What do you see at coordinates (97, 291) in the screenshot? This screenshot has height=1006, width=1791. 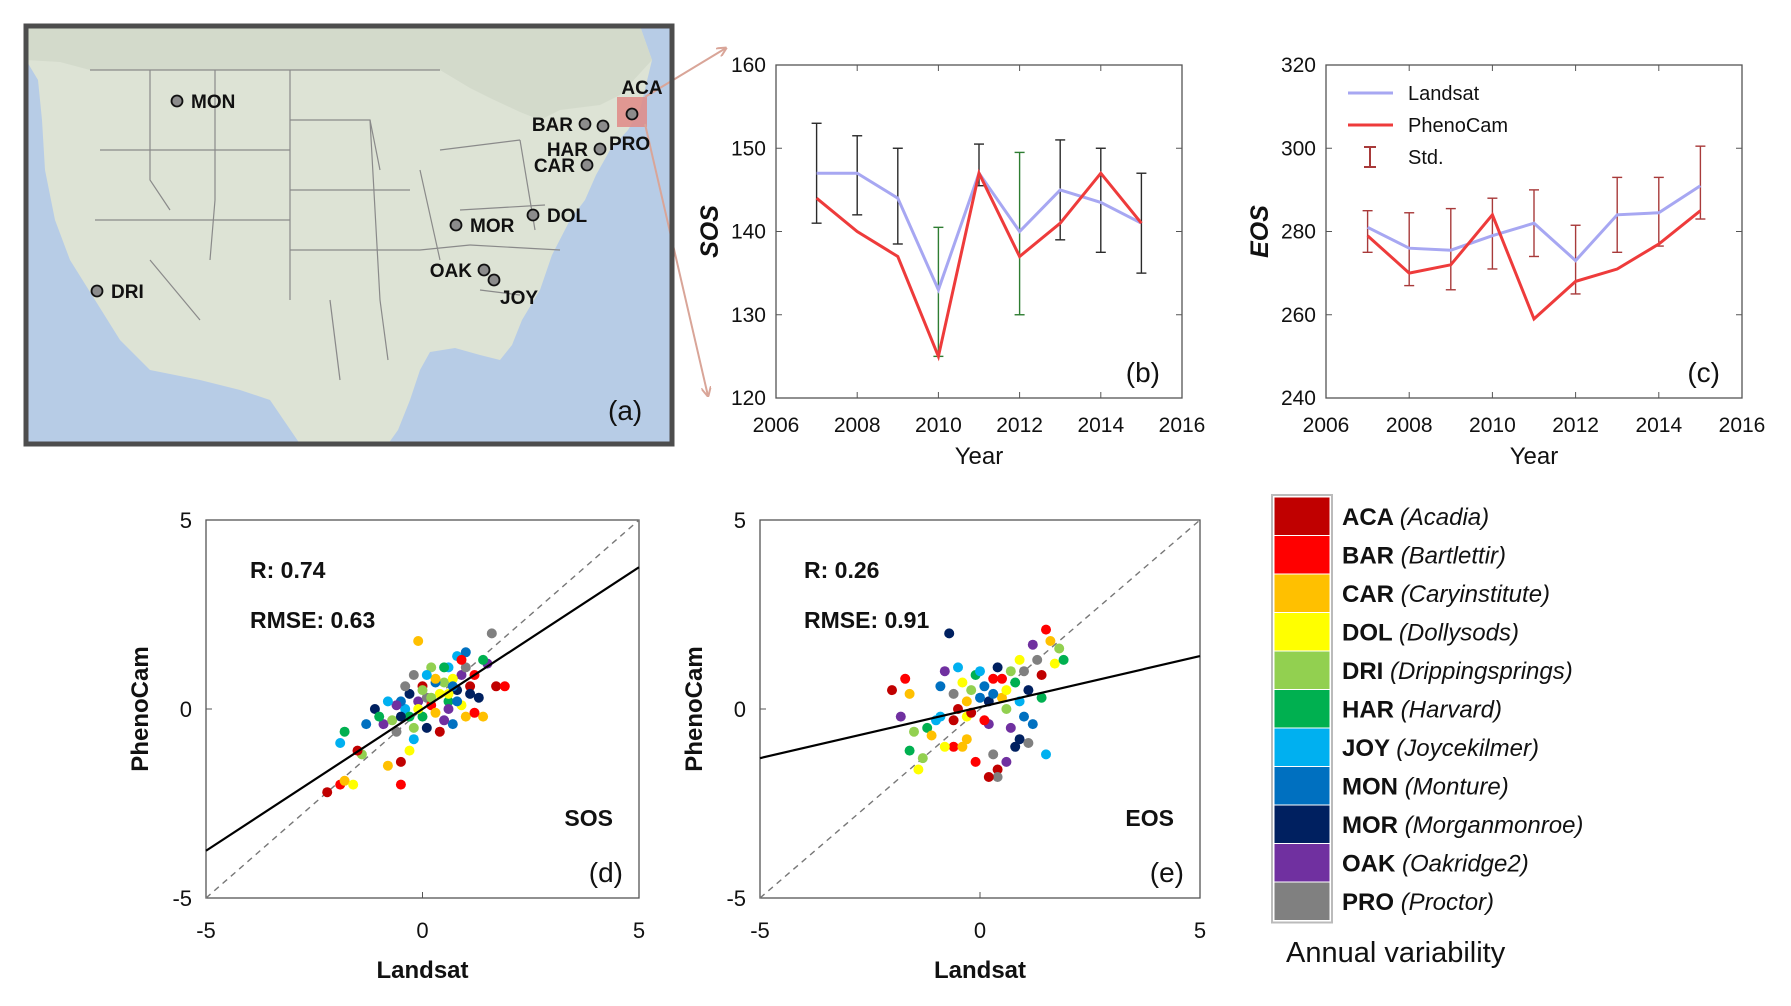 I see `site-marker-dri` at bounding box center [97, 291].